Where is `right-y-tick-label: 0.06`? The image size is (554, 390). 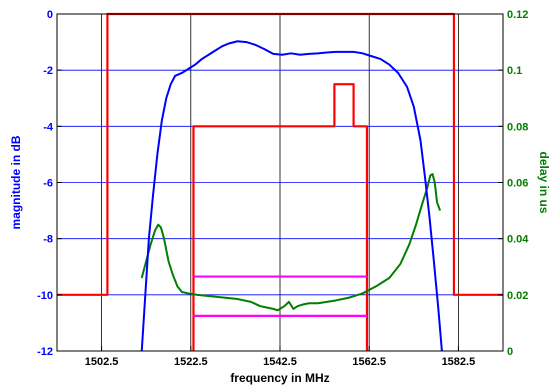
right-y-tick-label: 0.06 is located at coordinates (517, 184).